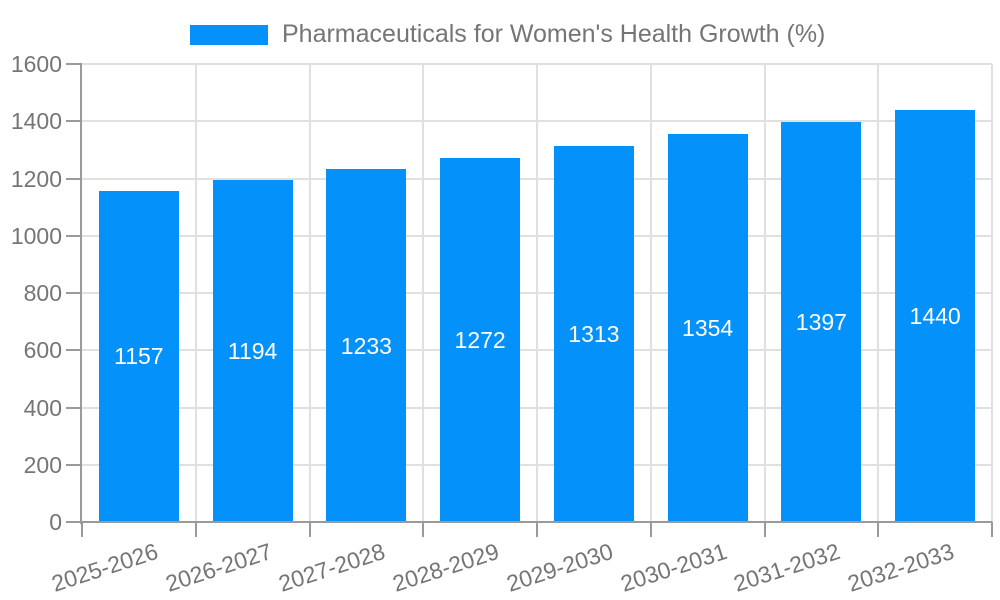  I want to click on bar-value-label: 1233, so click(366, 345).